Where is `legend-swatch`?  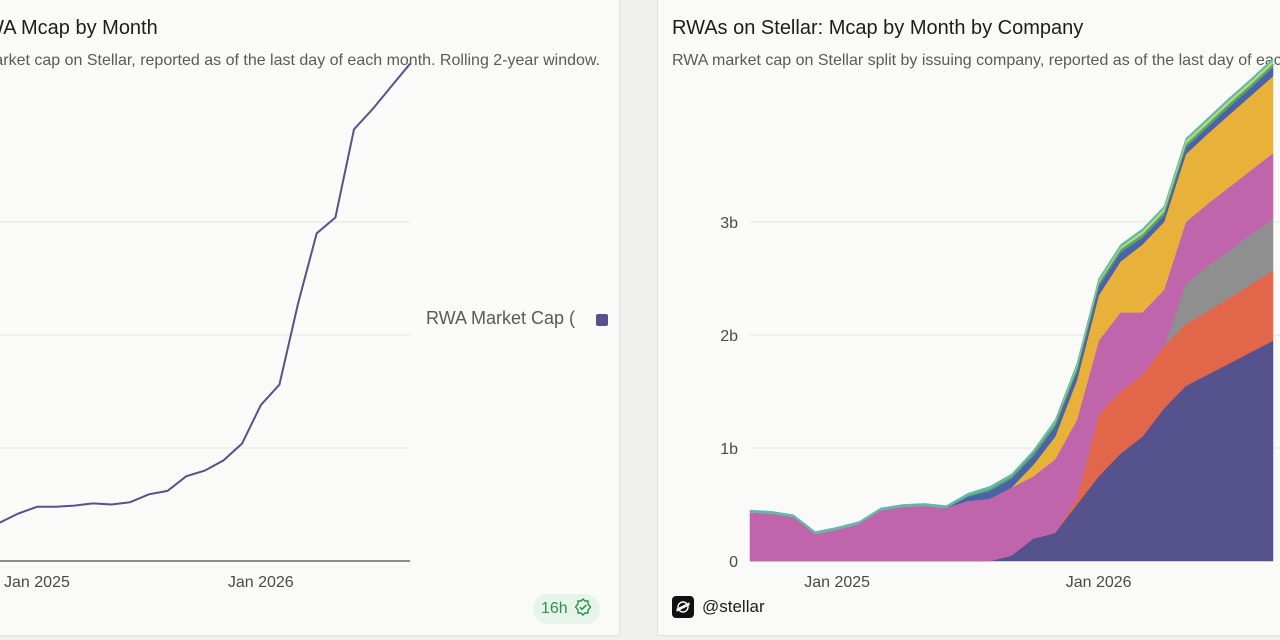
legend-swatch is located at coordinates (602, 320).